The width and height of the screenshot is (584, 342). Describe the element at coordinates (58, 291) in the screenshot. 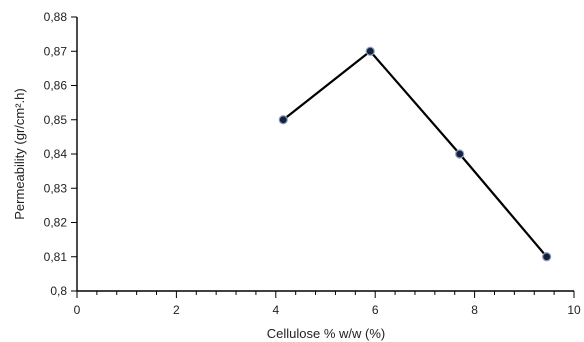

I see `y-tick-label: 0,8` at that location.